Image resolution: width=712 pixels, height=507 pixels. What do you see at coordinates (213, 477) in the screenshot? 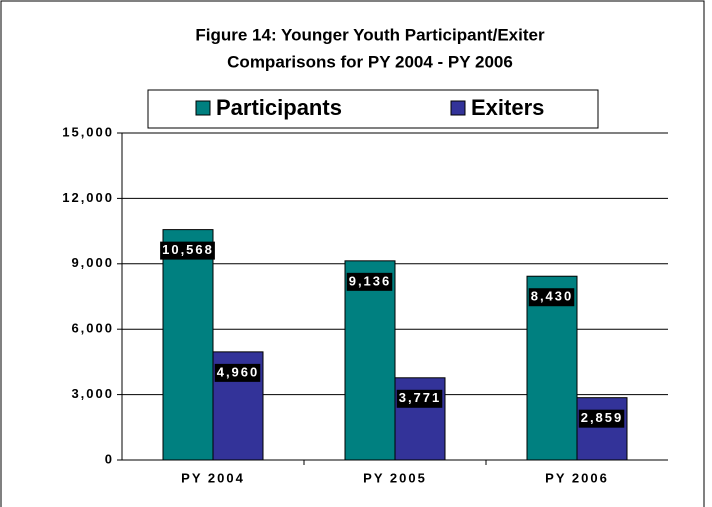
I see `x-tick-label: PY 2004` at bounding box center [213, 477].